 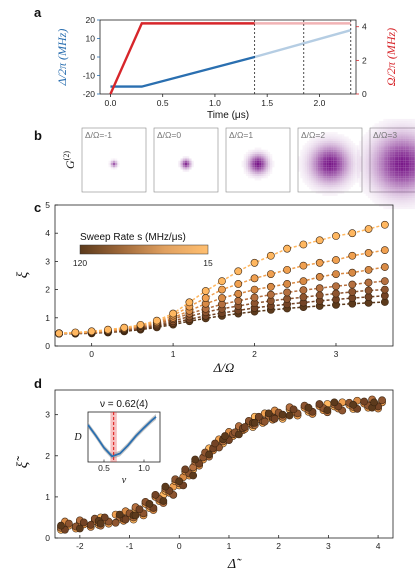 What do you see at coordinates (77, 437) in the screenshot?
I see `inset-ylabel: D` at bounding box center [77, 437].